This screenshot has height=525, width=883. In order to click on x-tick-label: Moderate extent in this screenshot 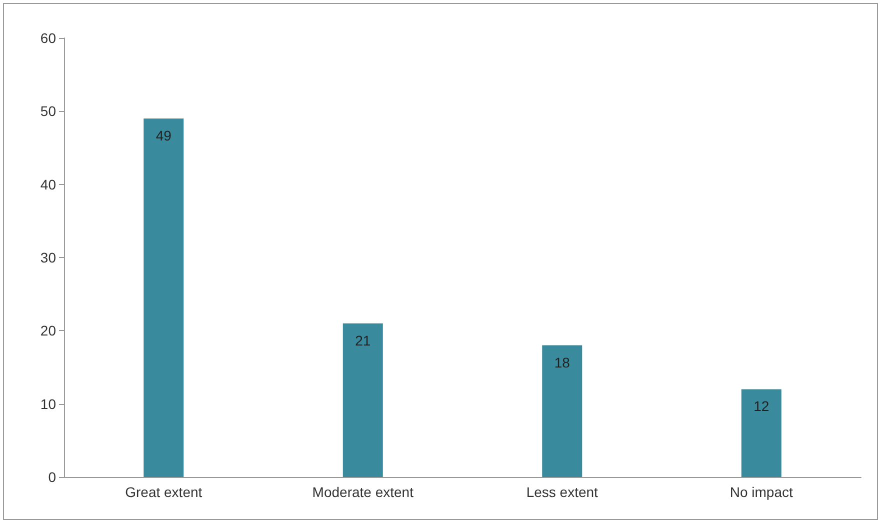, I will do `click(363, 492)`.